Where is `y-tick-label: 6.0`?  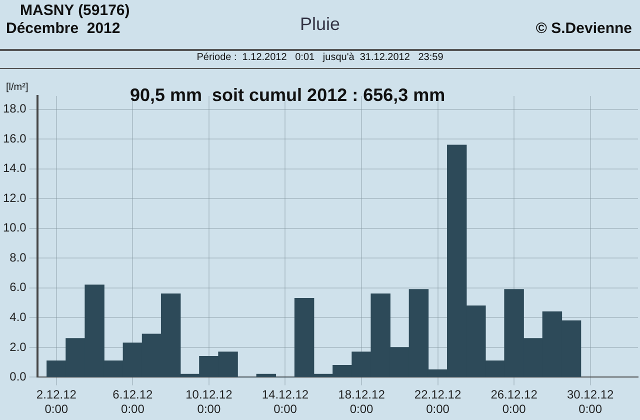 y-tick-label: 6.0 is located at coordinates (18, 287).